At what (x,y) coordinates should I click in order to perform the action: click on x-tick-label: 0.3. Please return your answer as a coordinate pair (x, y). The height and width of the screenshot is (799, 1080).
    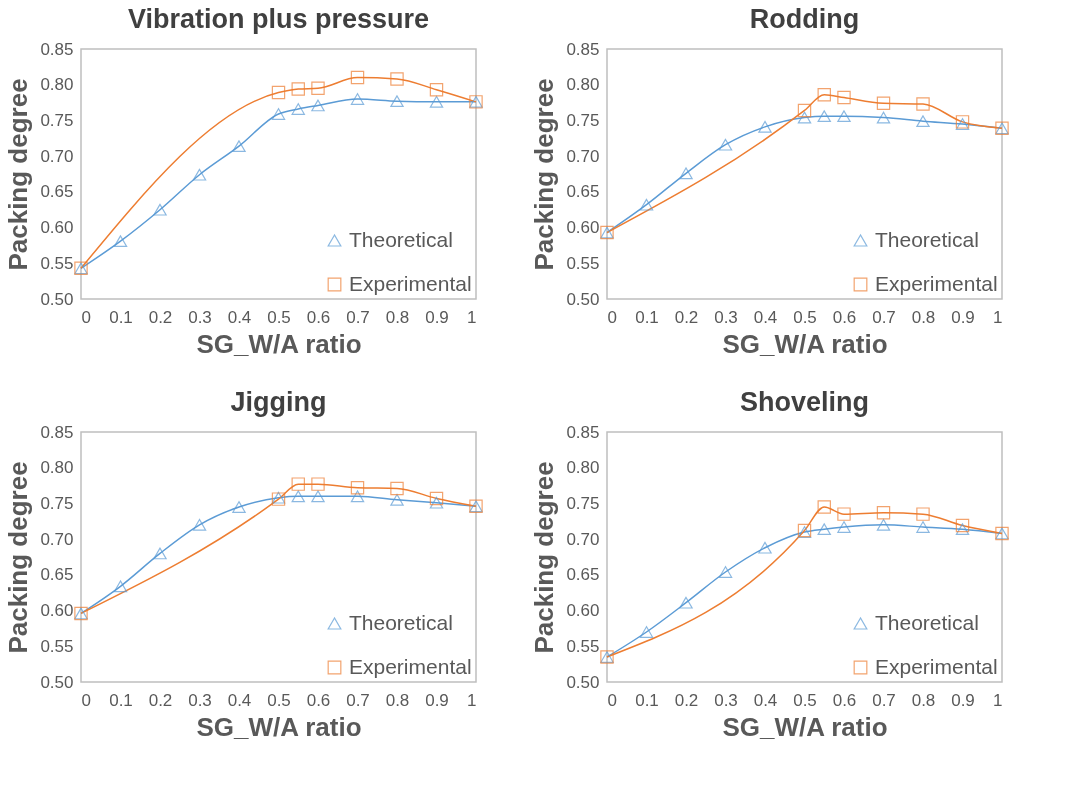
    Looking at the image, I should click on (200, 317).